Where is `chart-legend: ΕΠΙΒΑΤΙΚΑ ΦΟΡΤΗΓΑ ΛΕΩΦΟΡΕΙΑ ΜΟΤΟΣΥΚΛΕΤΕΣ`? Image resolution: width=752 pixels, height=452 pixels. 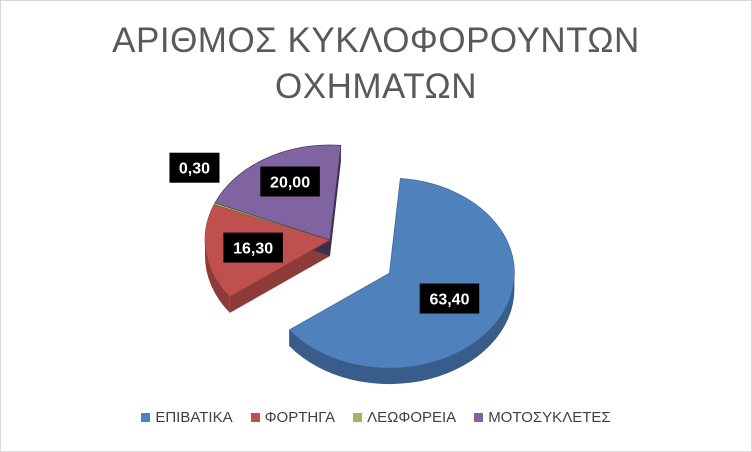 chart-legend: ΕΠΙΒΑΤΙΚΑ ΦΟΡΤΗΓΑ ΛΕΩΦΟΡΕΙΑ ΜΟΤΟΣΥΚΛΕΤΕΣ is located at coordinates (376, 417).